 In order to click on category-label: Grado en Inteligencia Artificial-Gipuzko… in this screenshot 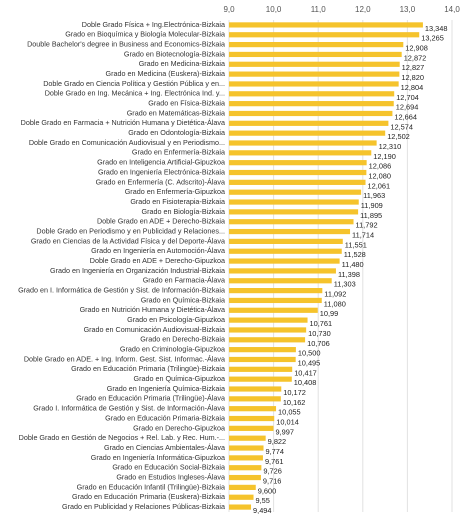, I will do `click(161, 162)`.